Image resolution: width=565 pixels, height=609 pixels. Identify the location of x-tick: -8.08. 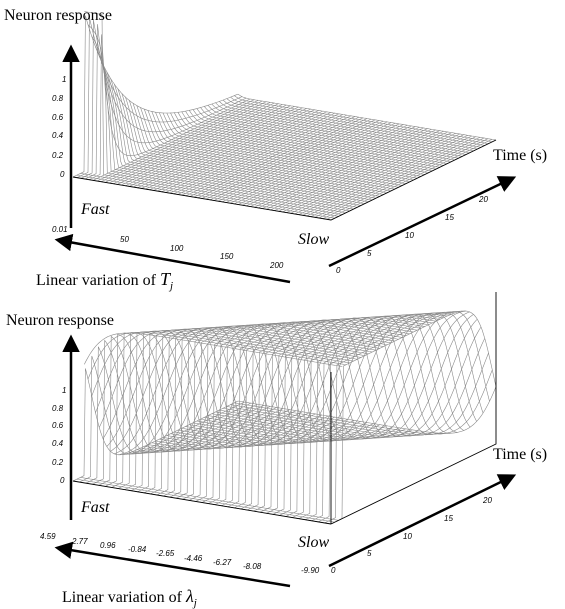
(252, 566).